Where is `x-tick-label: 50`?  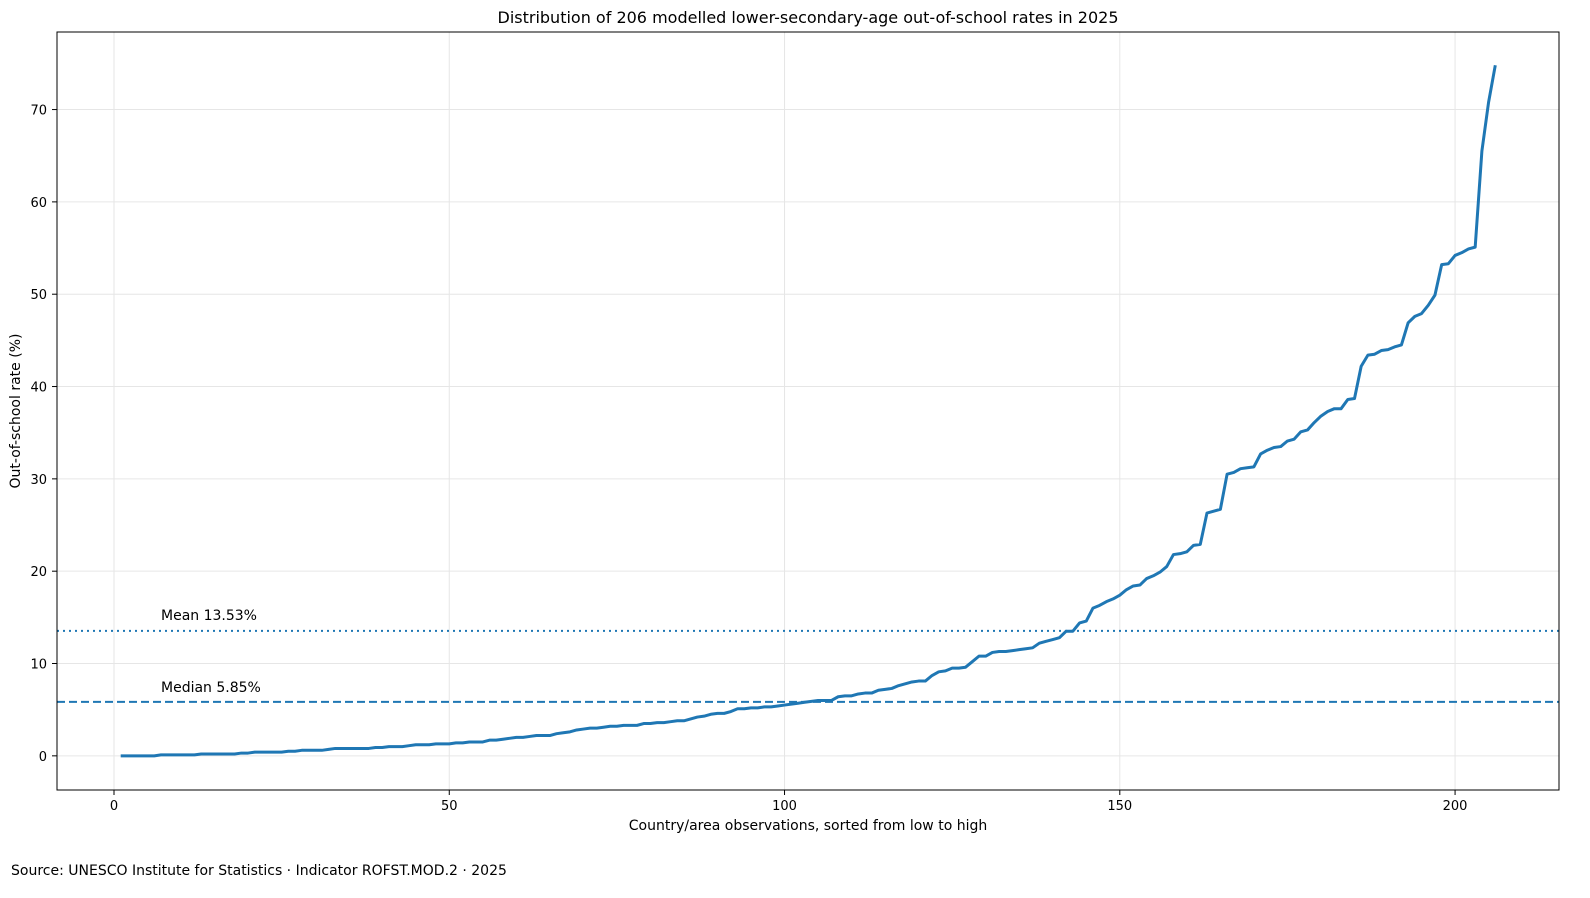
x-tick-label: 50 is located at coordinates (449, 806).